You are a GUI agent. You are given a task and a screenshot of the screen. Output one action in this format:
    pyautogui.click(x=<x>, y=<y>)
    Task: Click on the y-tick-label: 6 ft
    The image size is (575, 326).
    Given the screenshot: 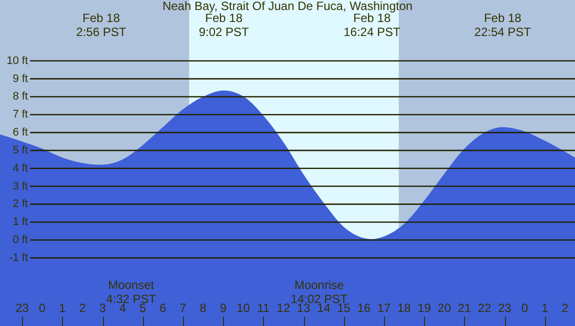 What is the action you would take?
    pyautogui.click(x=20, y=132)
    